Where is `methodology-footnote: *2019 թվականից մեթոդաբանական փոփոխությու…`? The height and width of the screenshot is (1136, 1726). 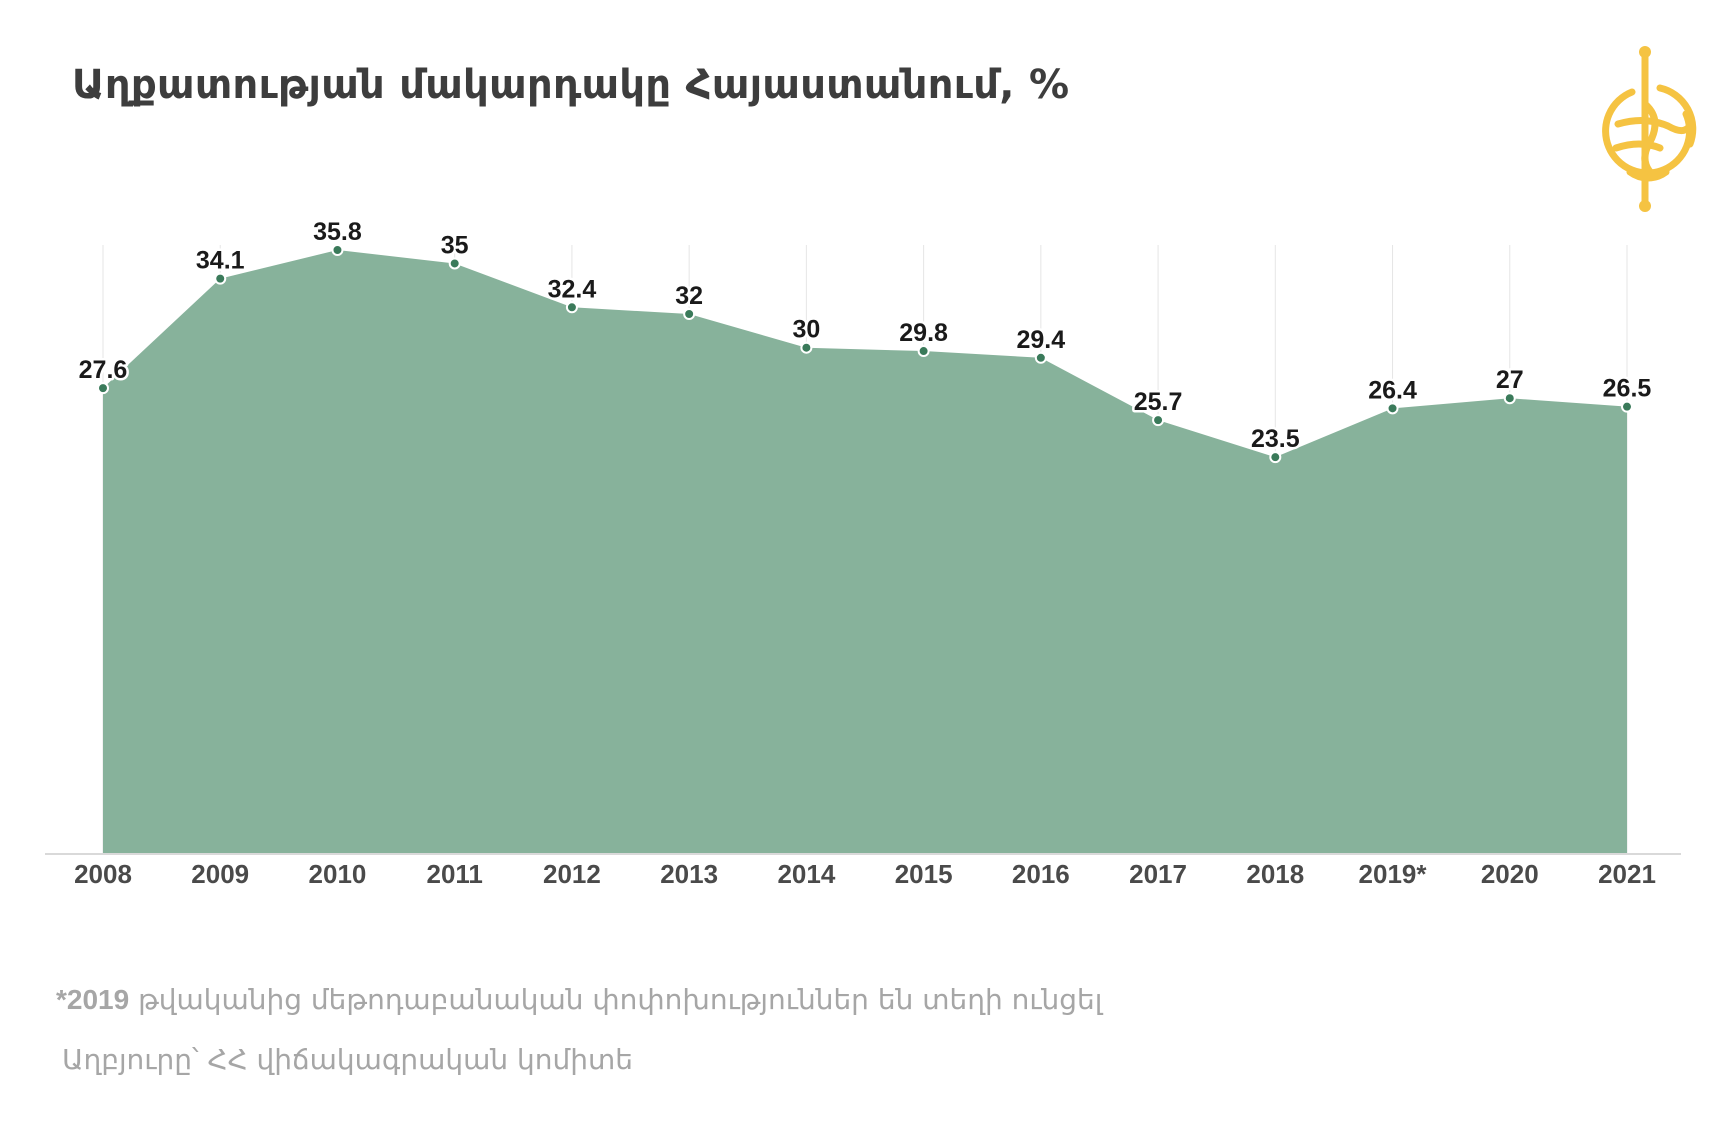 methodology-footnote: *2019 թվականից մեթոդաբանական փոփոխությու… is located at coordinates (579, 999).